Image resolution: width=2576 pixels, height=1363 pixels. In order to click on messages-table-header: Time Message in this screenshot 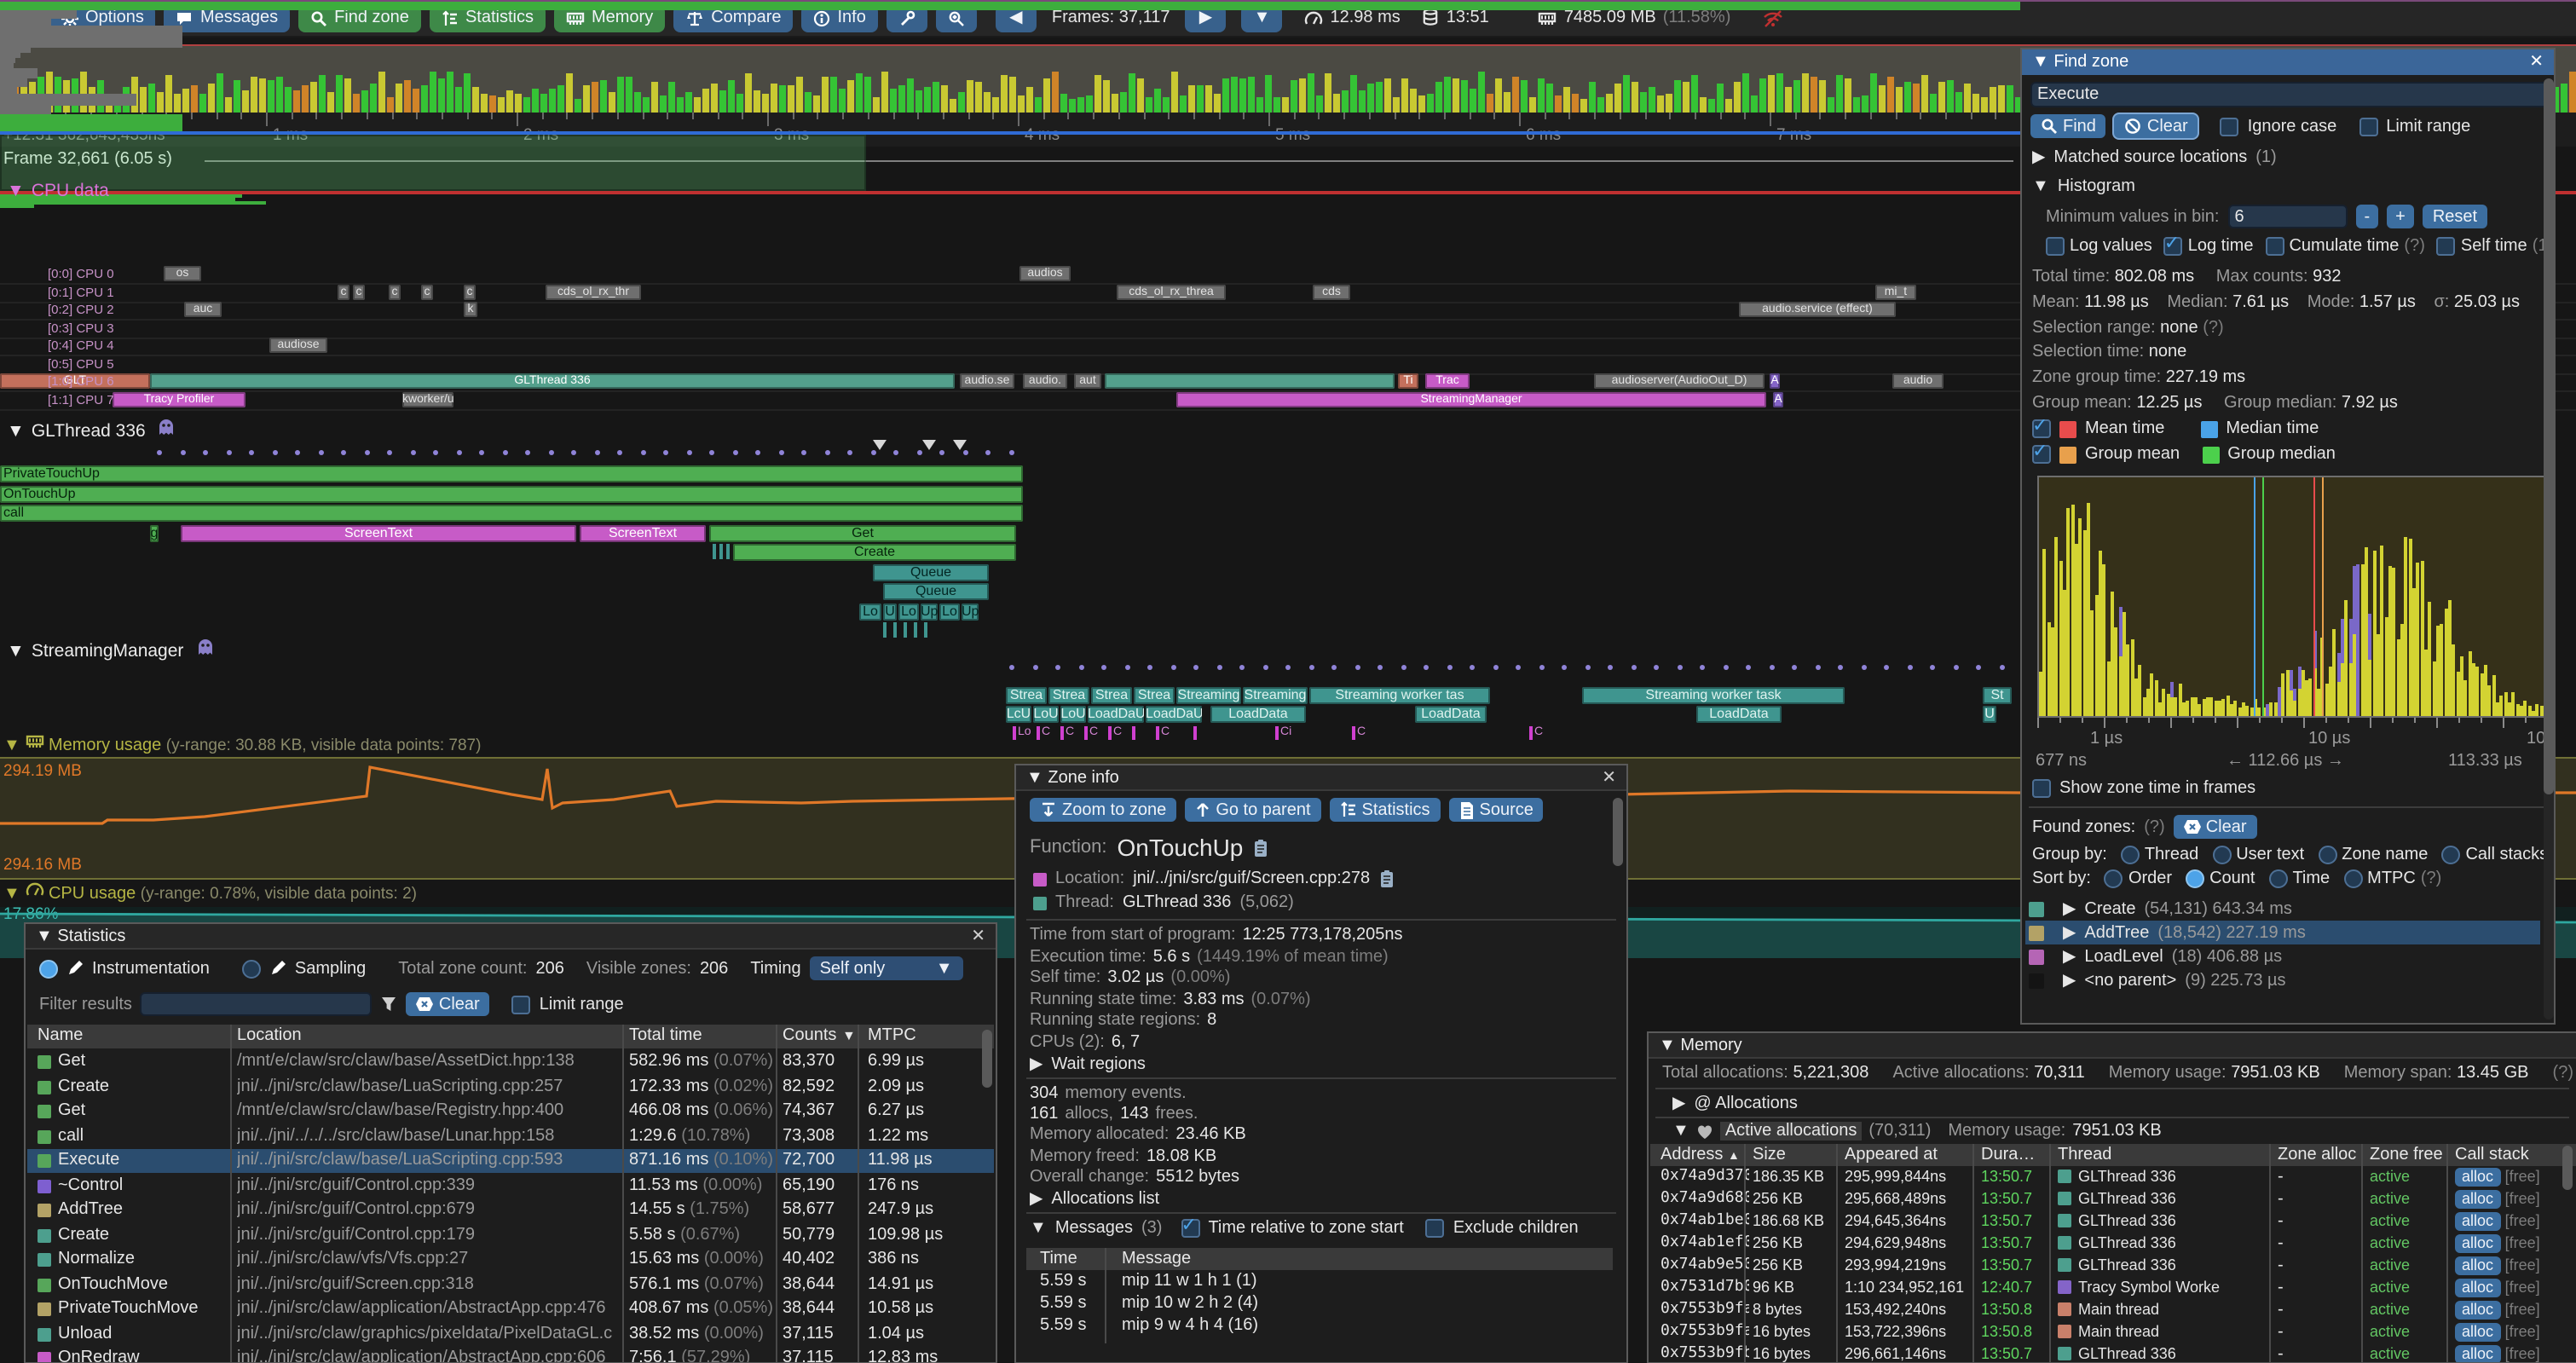, I will do `click(1319, 1259)`.